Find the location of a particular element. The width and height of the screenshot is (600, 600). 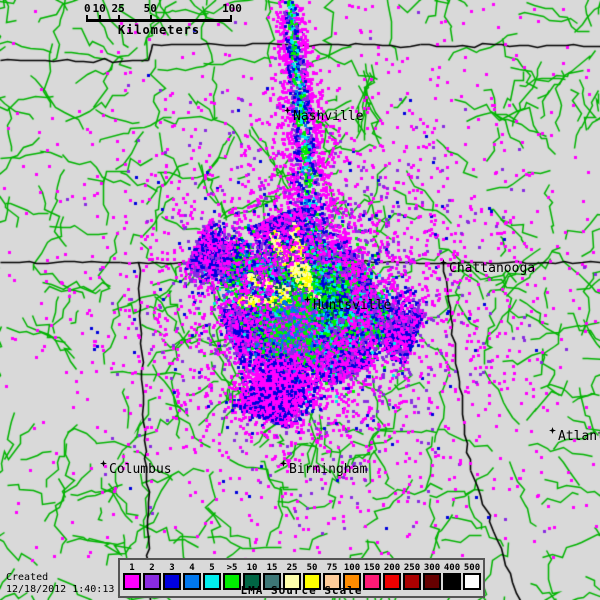

legend-color-swatch: 2 is located at coordinates (152, 576).